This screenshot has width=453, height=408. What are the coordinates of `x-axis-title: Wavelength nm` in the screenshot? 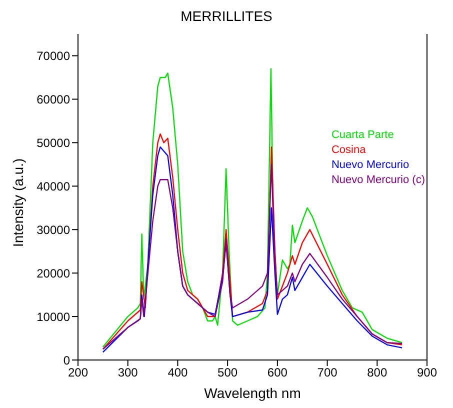 It's located at (252, 393).